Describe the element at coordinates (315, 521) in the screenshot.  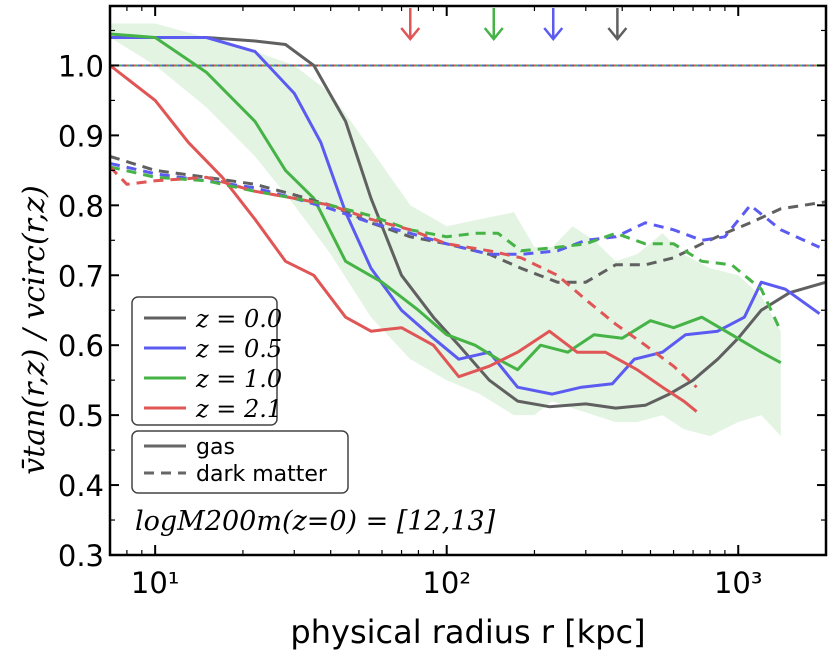
I see `mass-annotation: logM200m(z=0) = [12,13]` at that location.